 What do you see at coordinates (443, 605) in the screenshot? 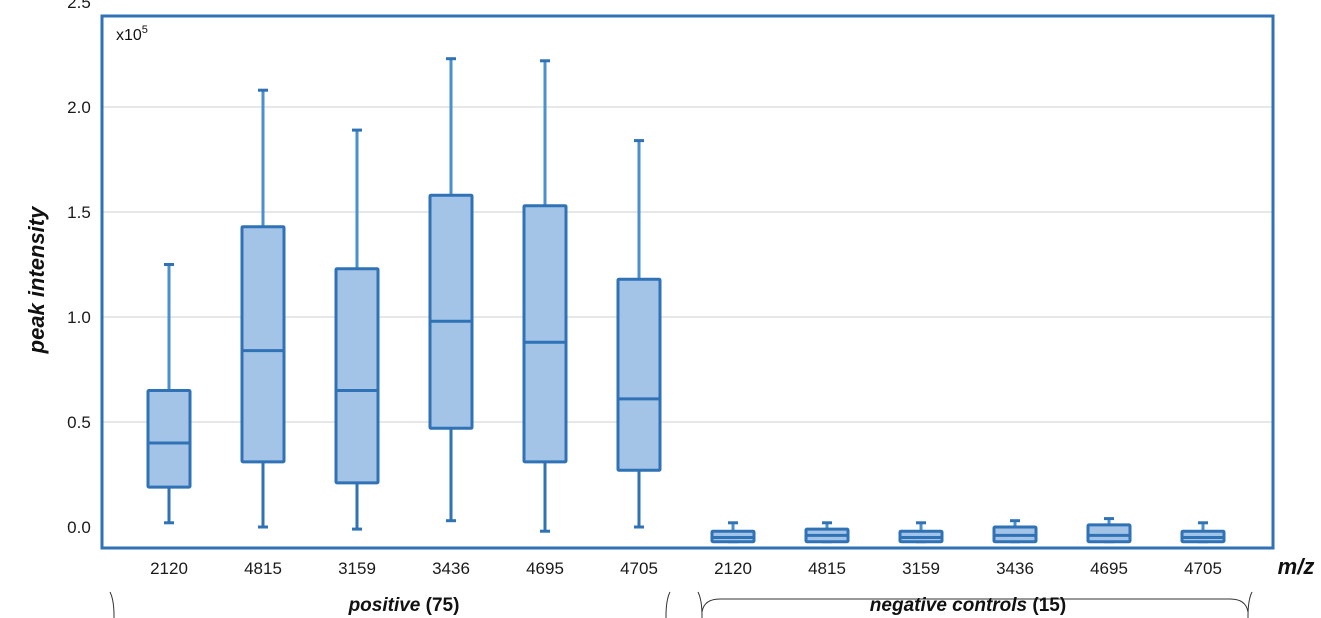
I see `group-count: (75)` at bounding box center [443, 605].